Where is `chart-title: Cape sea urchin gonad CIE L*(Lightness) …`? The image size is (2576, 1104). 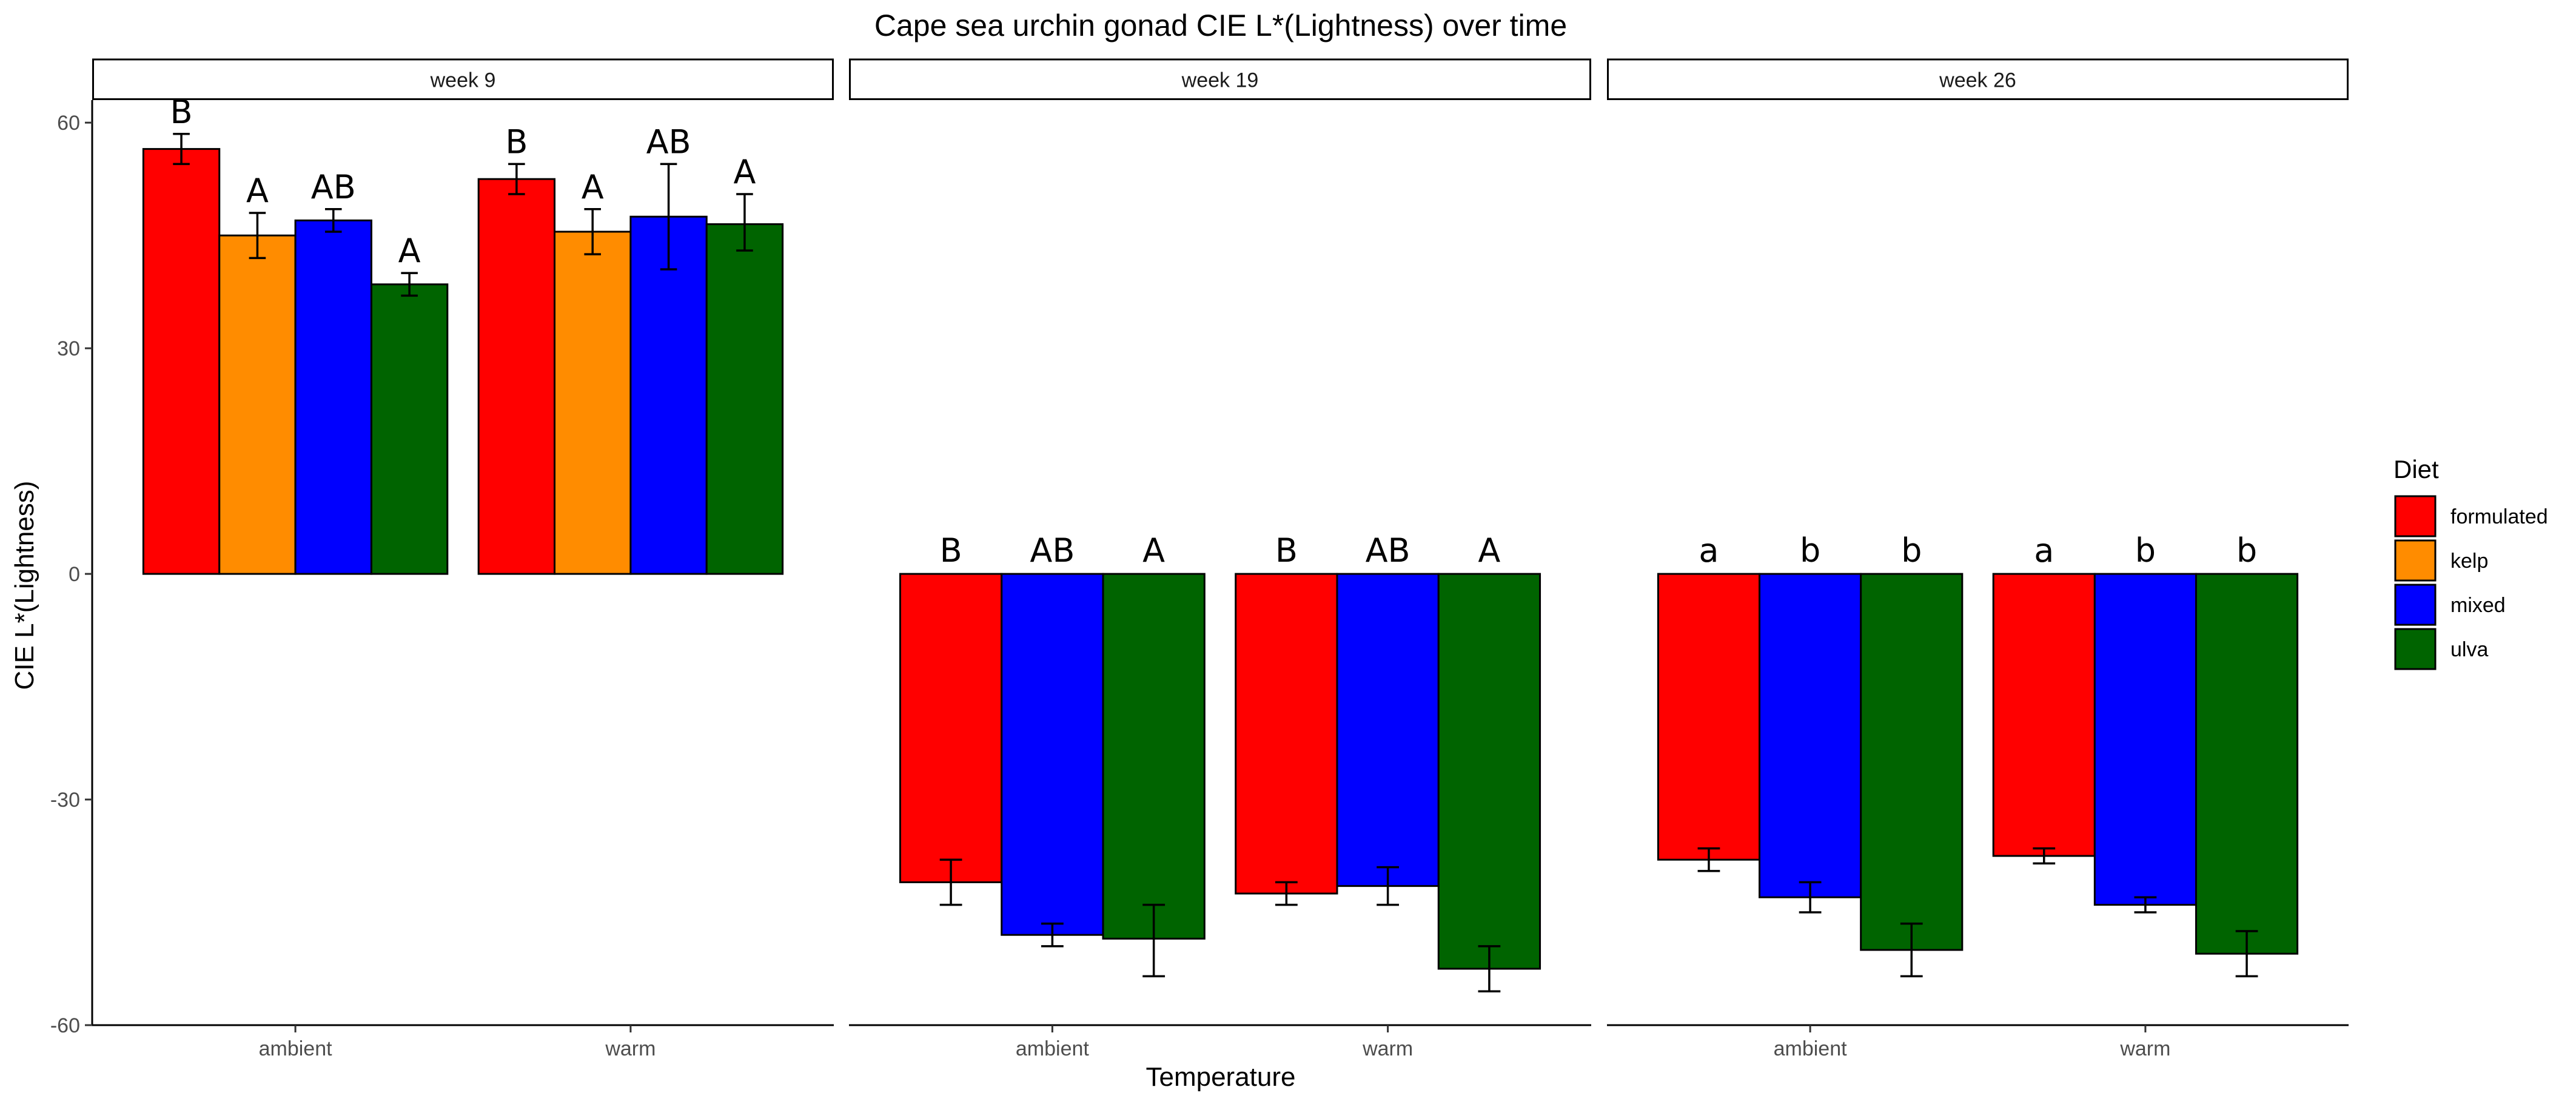 chart-title: Cape sea urchin gonad CIE L*(Lightness) … is located at coordinates (1220, 25).